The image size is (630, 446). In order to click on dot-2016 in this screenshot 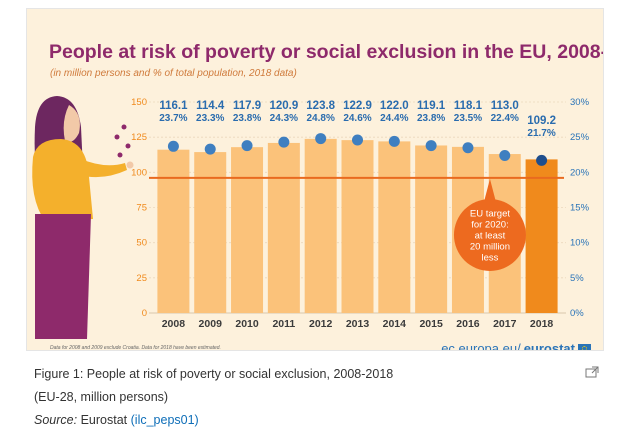, I will do `click(468, 148)`.